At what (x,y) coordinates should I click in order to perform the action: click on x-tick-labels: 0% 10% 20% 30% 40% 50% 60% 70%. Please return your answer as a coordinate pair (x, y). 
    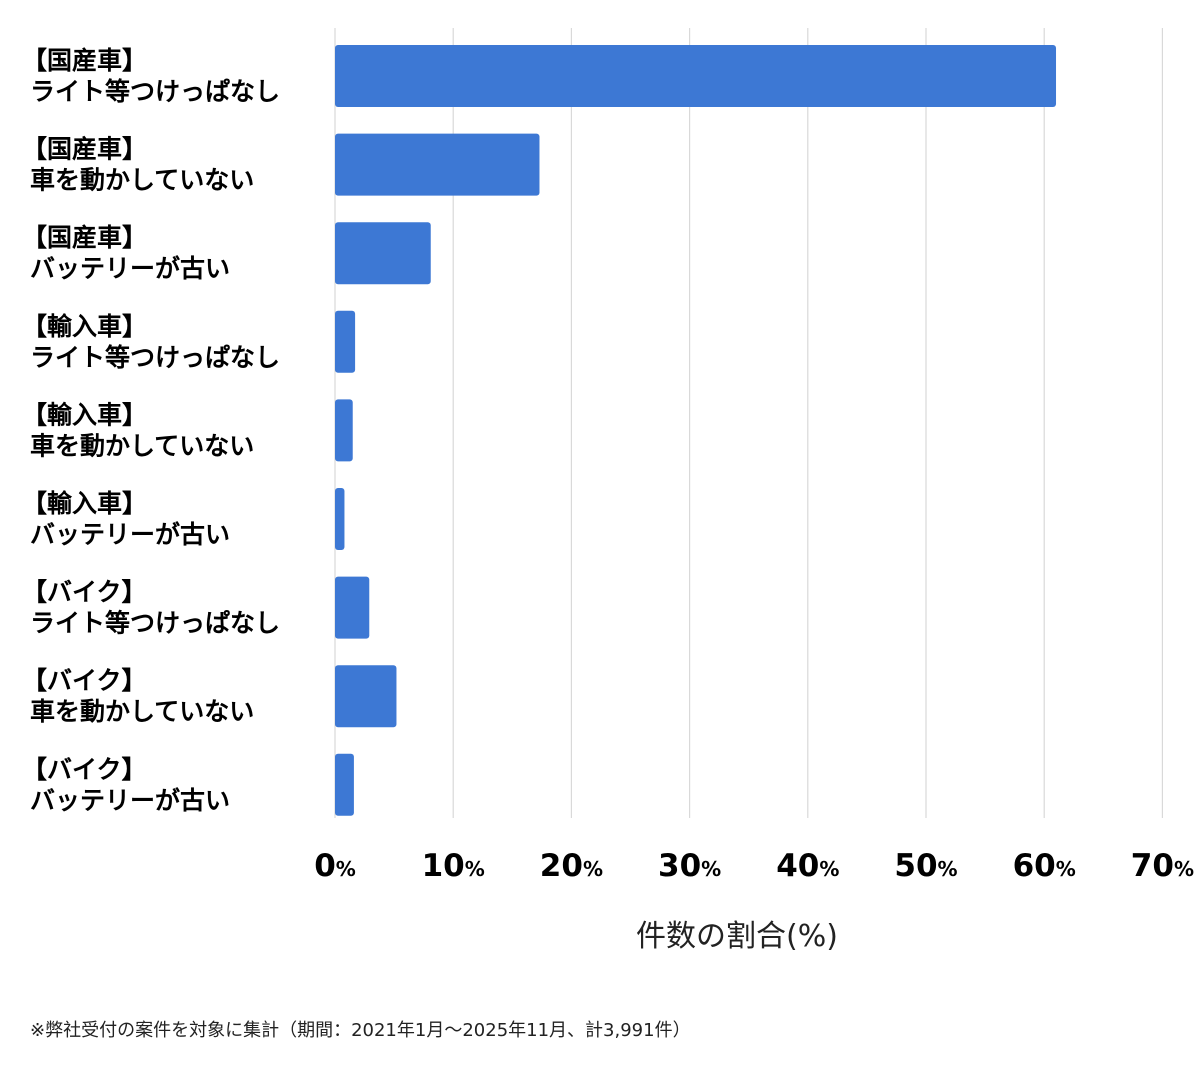
    Looking at the image, I should click on (754, 866).